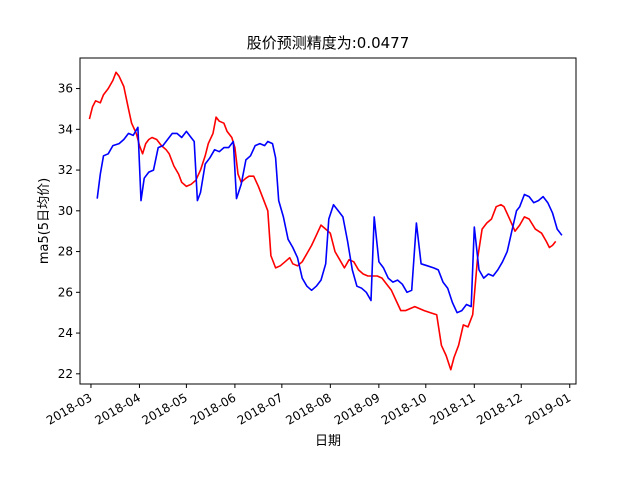 The image size is (640, 480). I want to click on x-axis-label: 日期, so click(328, 441).